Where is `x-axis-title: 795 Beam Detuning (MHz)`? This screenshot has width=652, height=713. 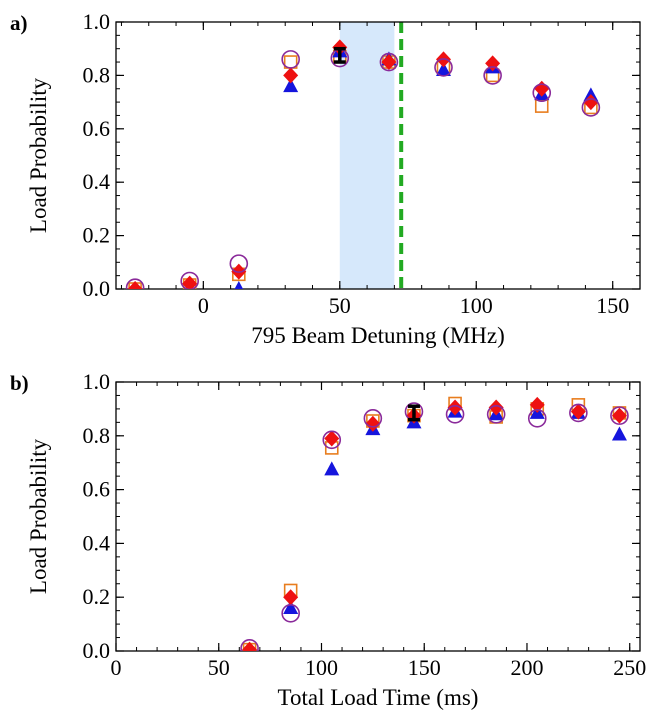 x-axis-title: 795 Beam Detuning (MHz) is located at coordinates (378, 335).